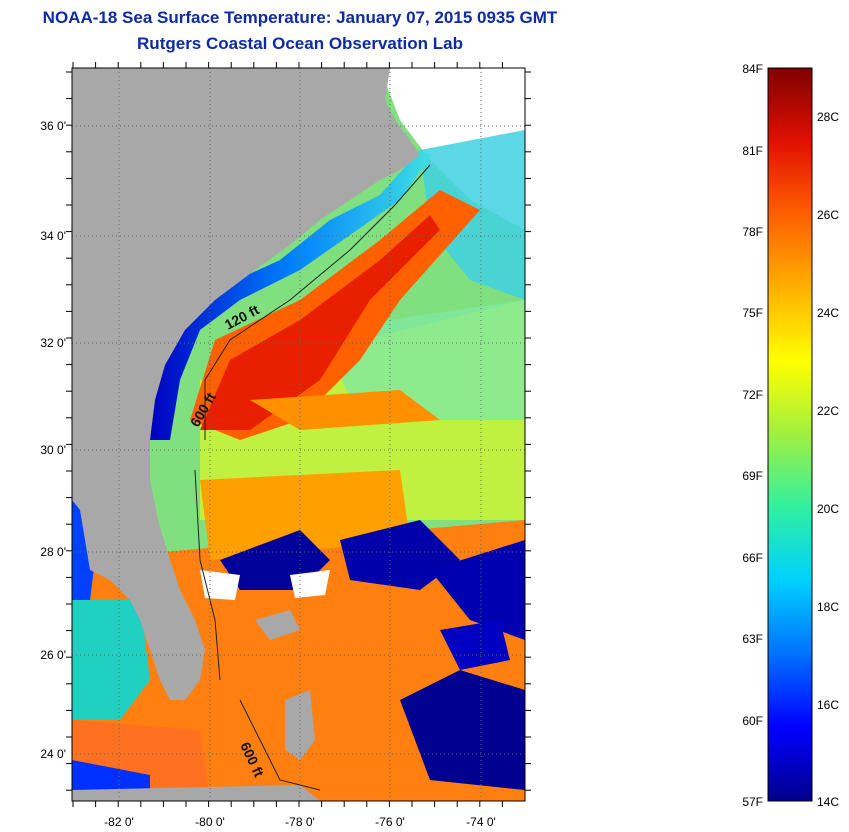  I want to click on cb-label-c: 28C, so click(828, 117).